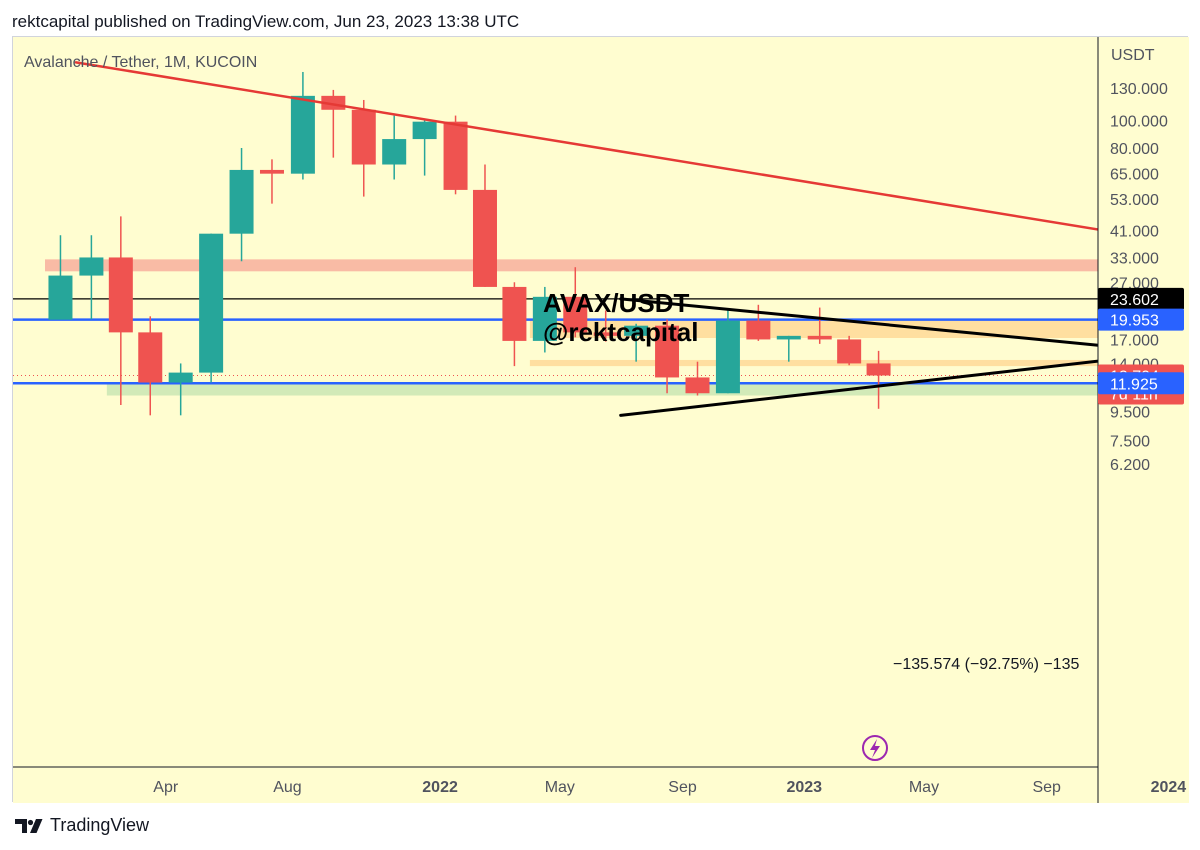  I want to click on time-tick-7: Sep, so click(1046, 787).